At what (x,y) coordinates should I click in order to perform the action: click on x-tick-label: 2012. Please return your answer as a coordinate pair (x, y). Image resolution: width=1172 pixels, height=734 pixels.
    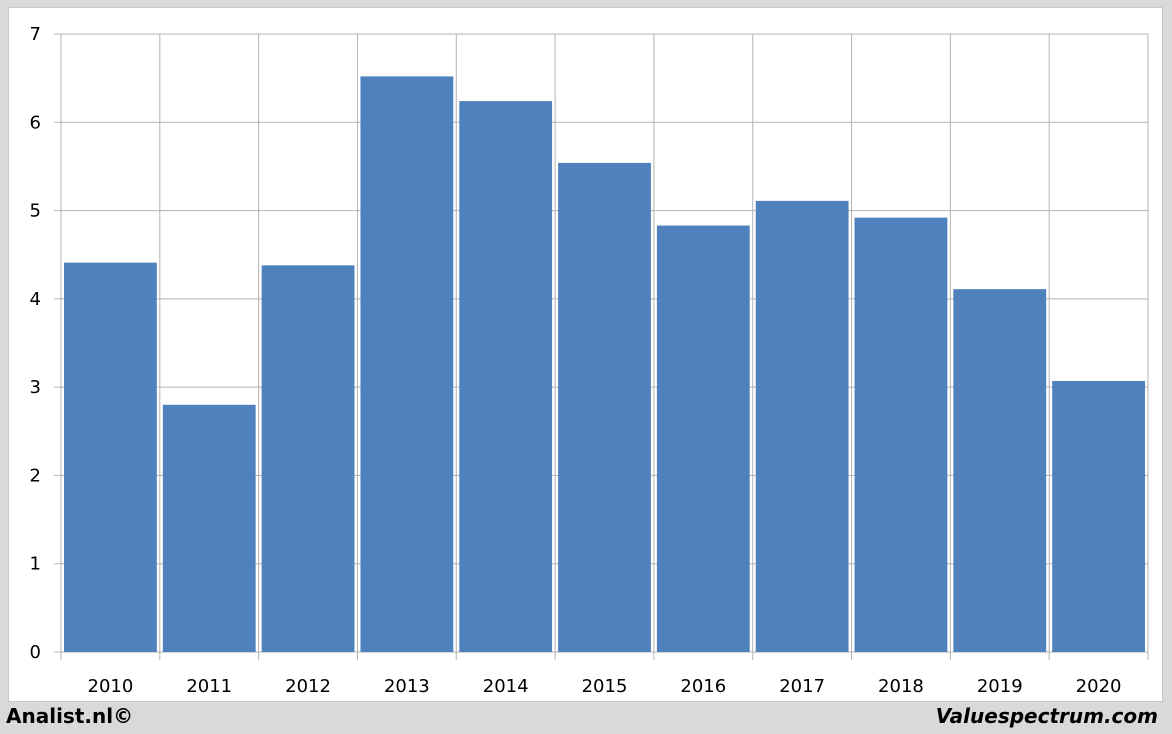
    Looking at the image, I should click on (308, 686).